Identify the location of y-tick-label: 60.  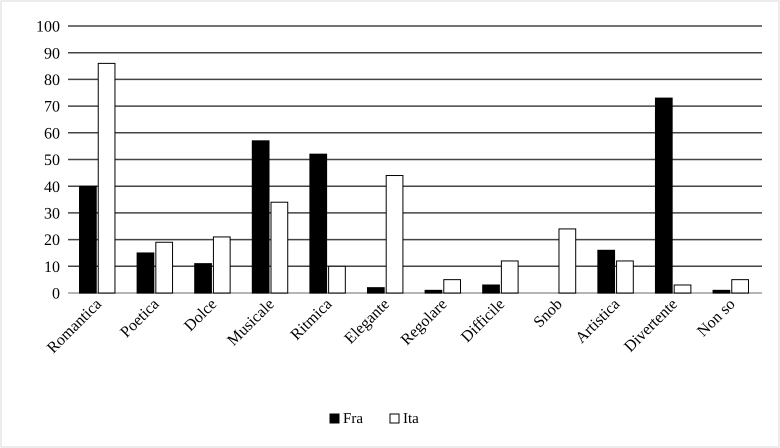
(52, 133).